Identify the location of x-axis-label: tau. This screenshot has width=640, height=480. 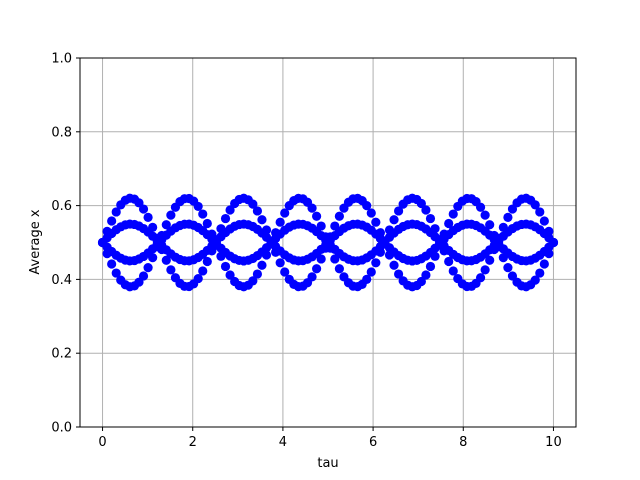
(327, 463).